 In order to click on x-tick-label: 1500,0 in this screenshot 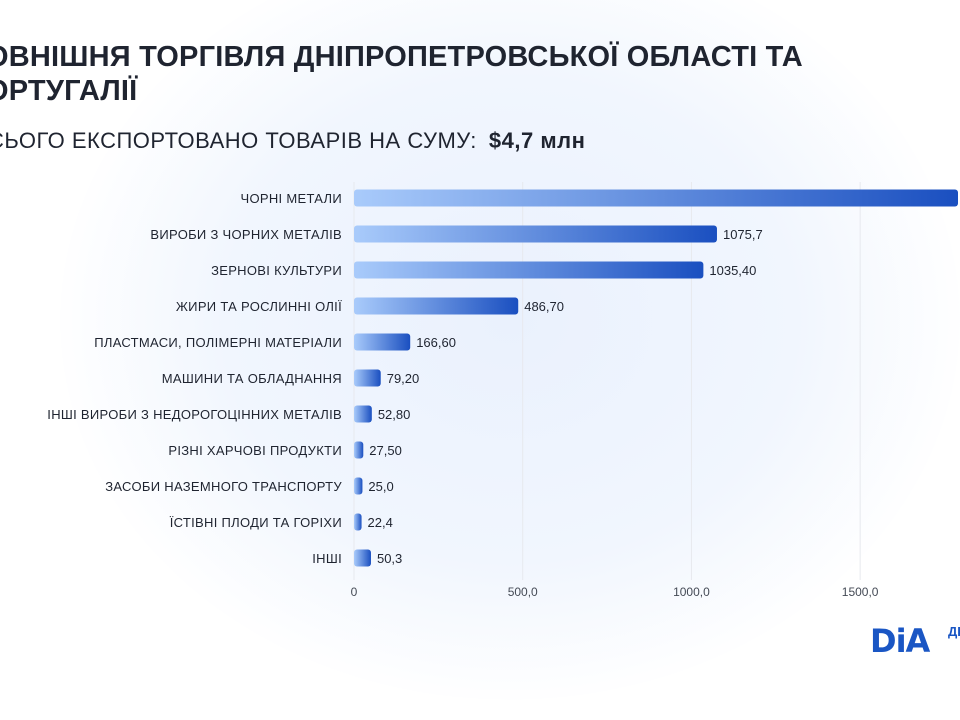, I will do `click(860, 592)`.